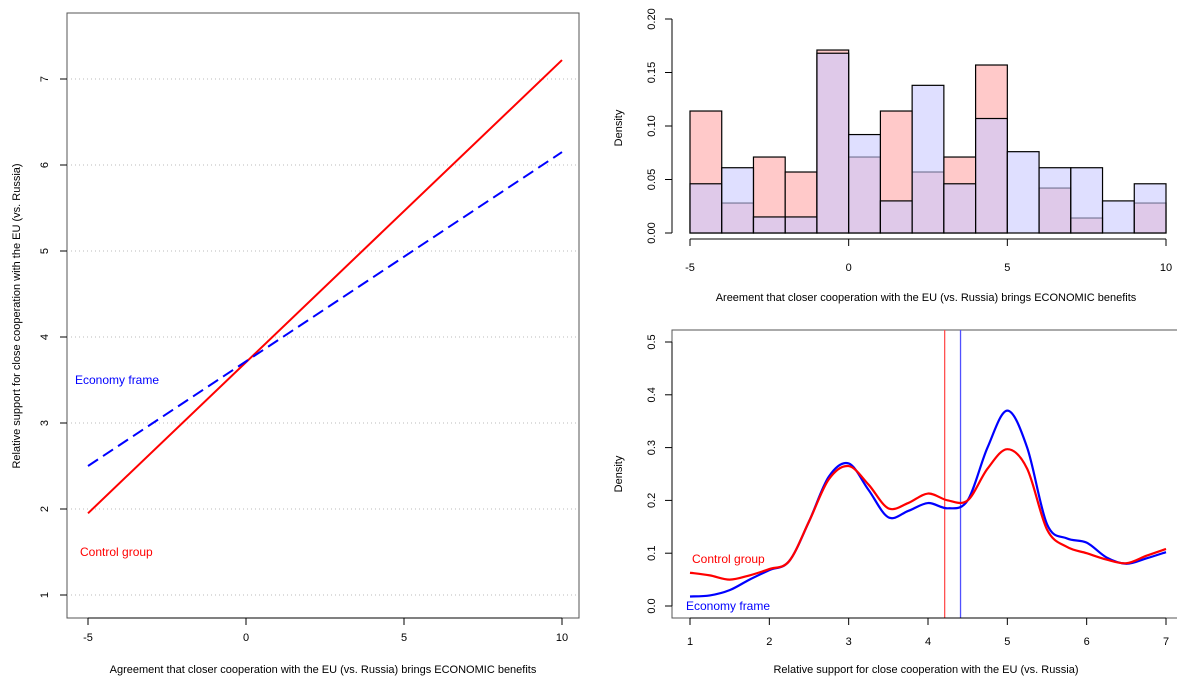 Image resolution: width=1177 pixels, height=680 pixels. What do you see at coordinates (652, 232) in the screenshot?
I see `histogram-y-tick-label: 0.00` at bounding box center [652, 232].